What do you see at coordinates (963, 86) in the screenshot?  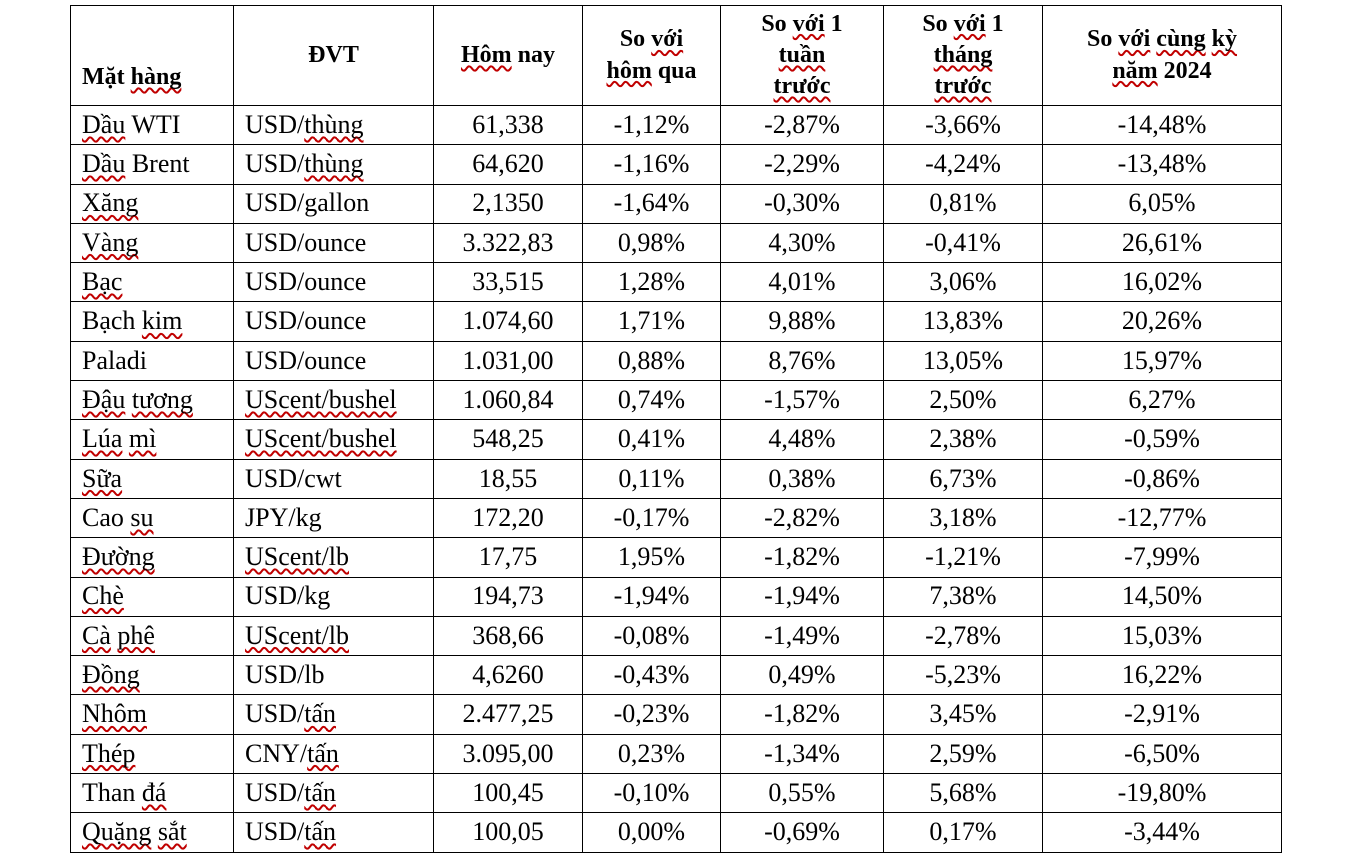 I see `spellcheck-squiggle-text: trước` at bounding box center [963, 86].